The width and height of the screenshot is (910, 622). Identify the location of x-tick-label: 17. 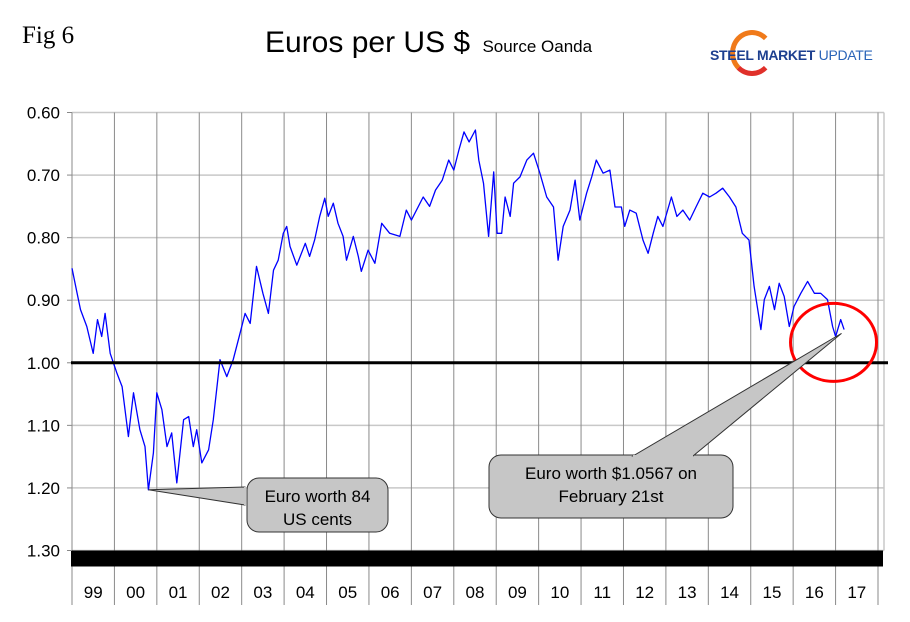
(856, 592).